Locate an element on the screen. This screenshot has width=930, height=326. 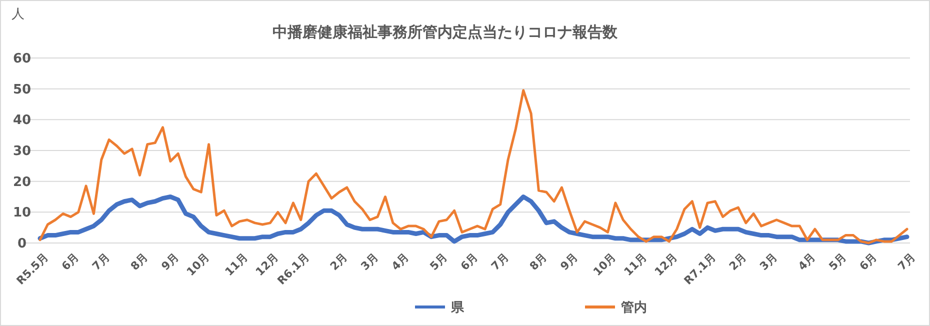
legend-label: 県 is located at coordinates (457, 308).